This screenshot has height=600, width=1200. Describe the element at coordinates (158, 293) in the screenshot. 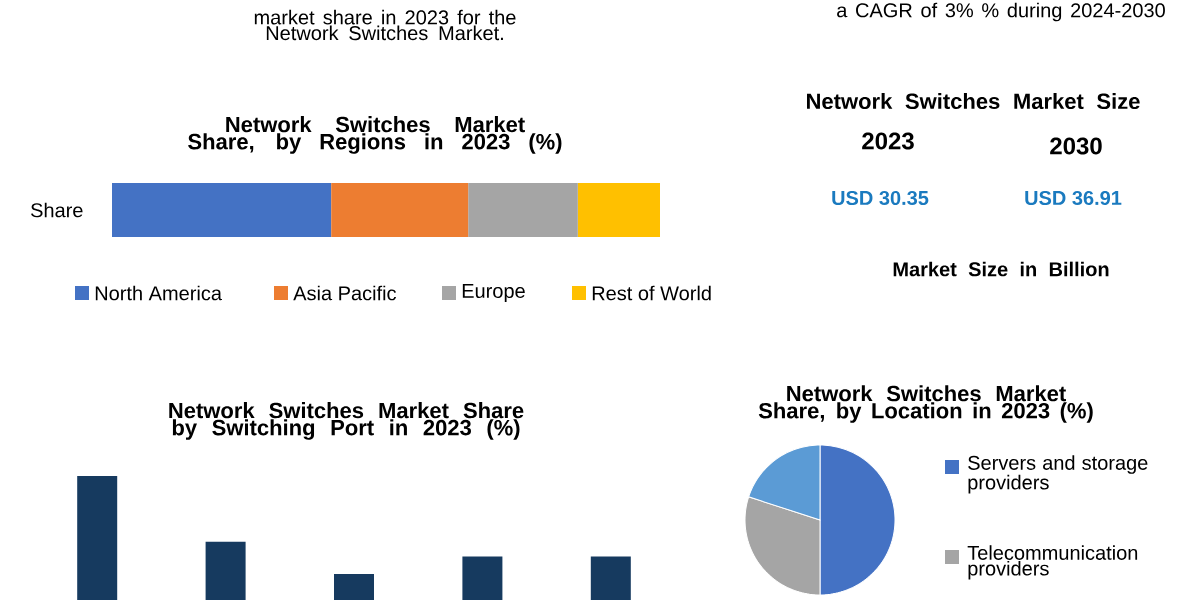

I see `legend-label: North America` at that location.